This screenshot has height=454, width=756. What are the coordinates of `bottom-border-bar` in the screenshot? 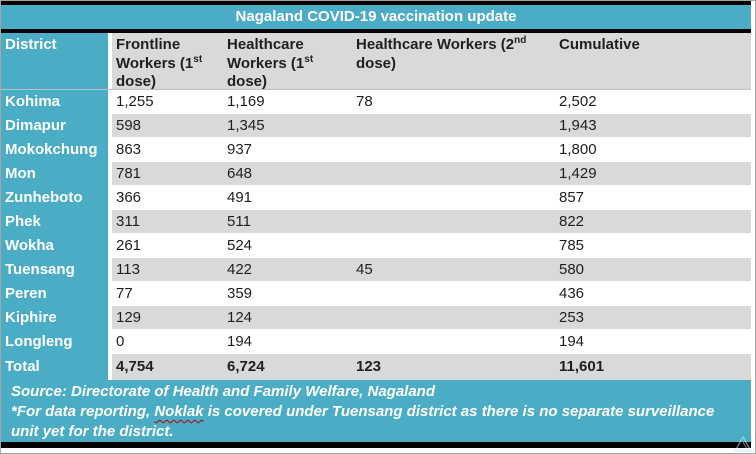 It's located at (376, 445).